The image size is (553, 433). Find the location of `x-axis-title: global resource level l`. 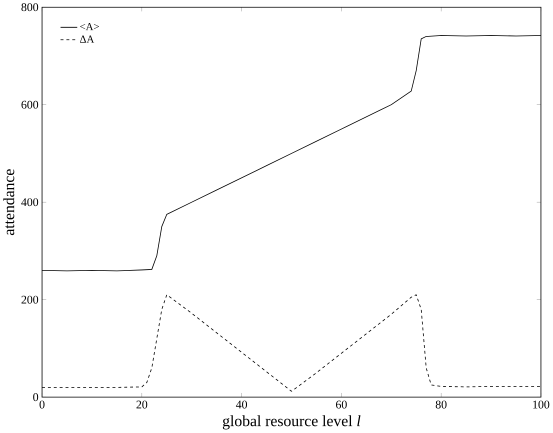

x-axis-title: global resource level l is located at coordinates (291, 422).